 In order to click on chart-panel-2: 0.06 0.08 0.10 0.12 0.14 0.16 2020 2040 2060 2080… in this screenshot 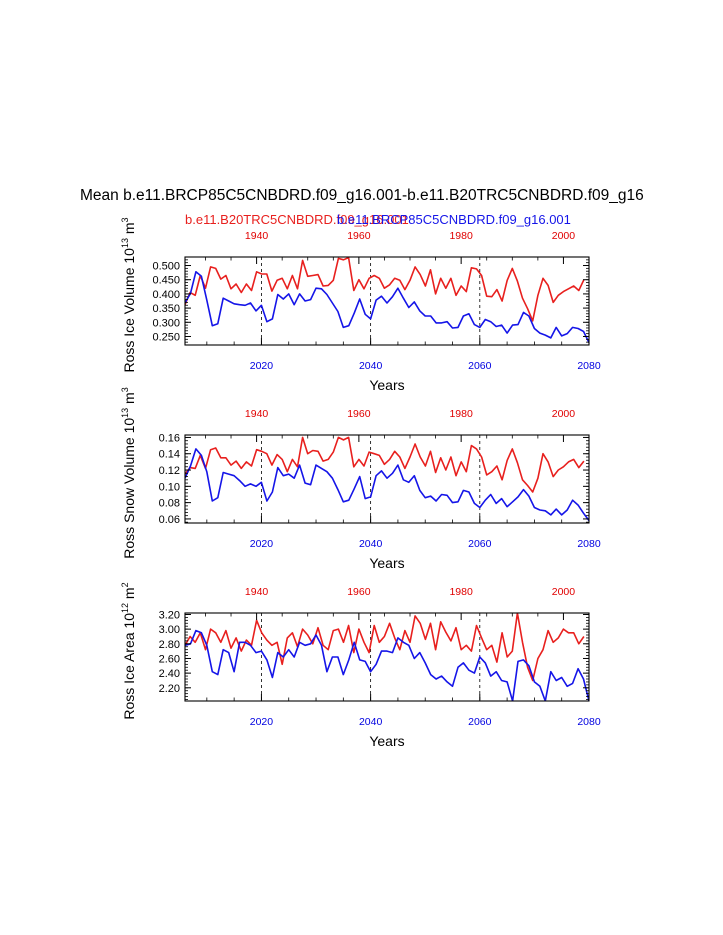, I will do `click(360, 479)`.